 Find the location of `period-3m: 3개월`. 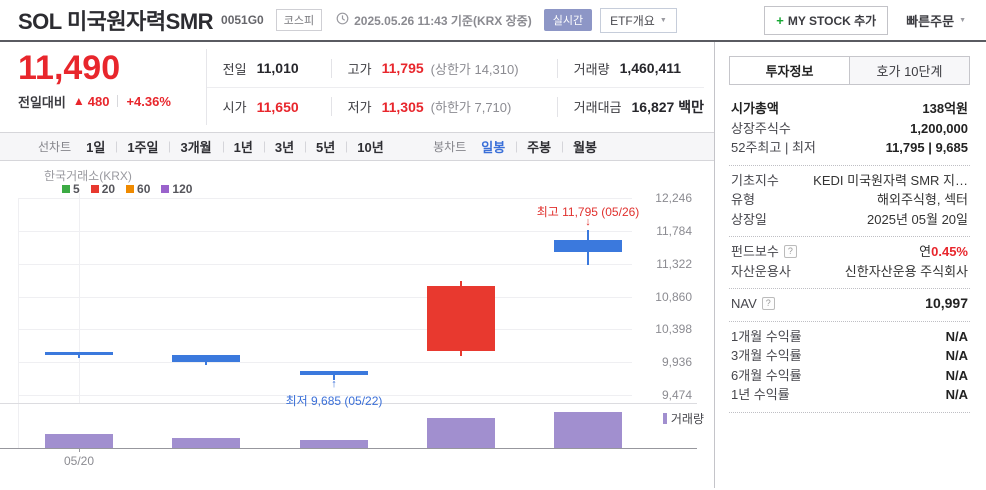

period-3m: 3개월 is located at coordinates (195, 146).